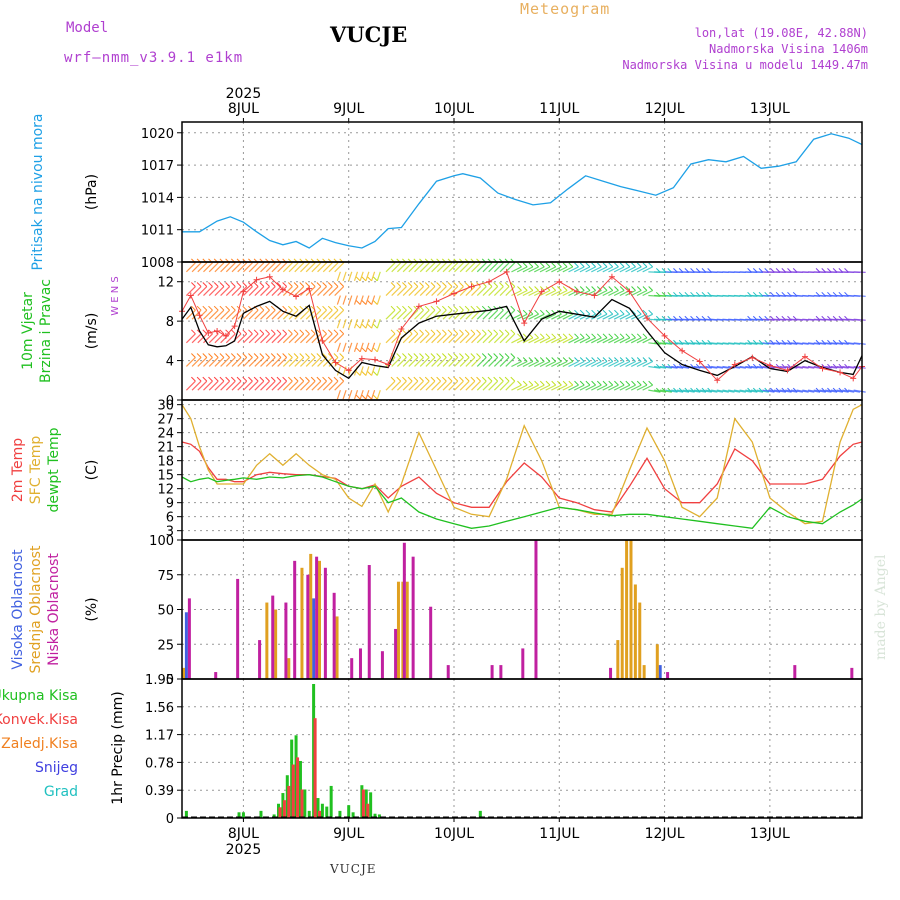 The width and height of the screenshot is (900, 900). What do you see at coordinates (92, 609) in the screenshot?
I see `unit-label: (%)` at bounding box center [92, 609].